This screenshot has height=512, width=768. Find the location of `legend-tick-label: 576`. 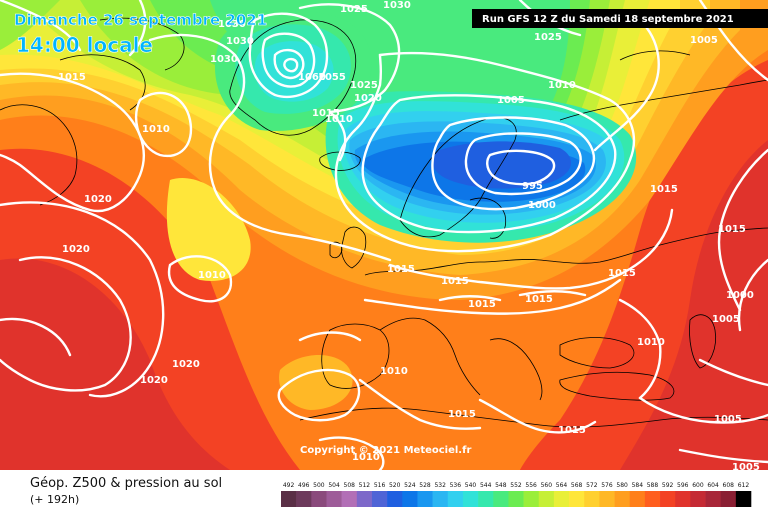

legend-tick-label: 576 is located at coordinates (607, 485).